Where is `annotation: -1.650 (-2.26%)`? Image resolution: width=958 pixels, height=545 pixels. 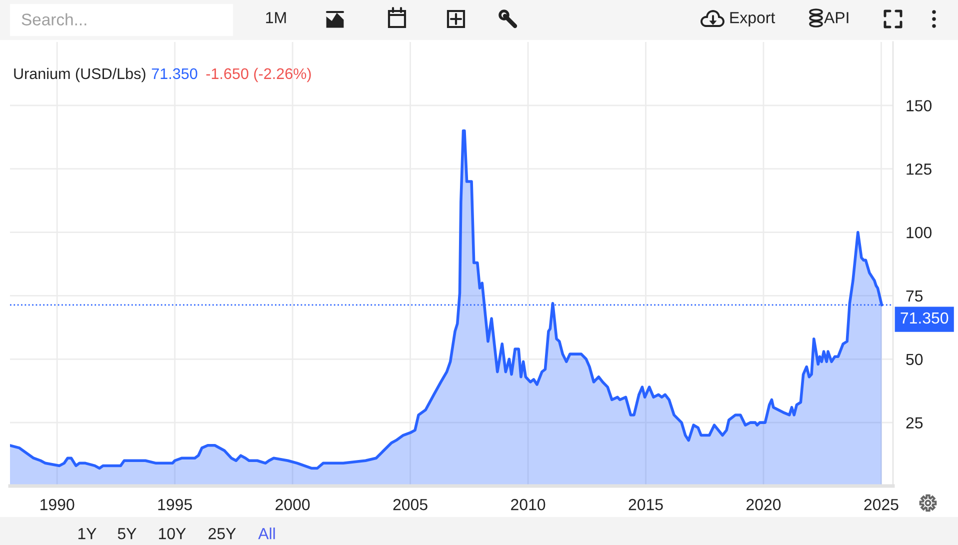 annotation: -1.650 (-2.26%) is located at coordinates (258, 75).